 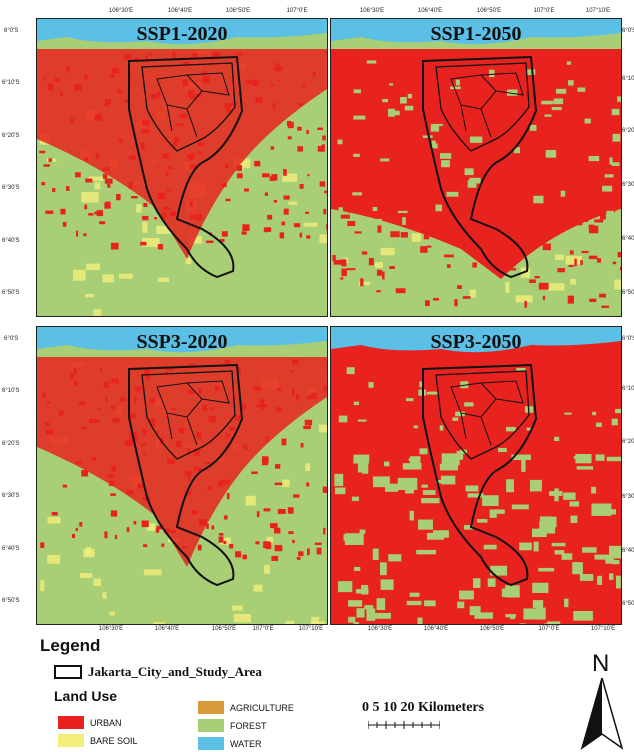 I want to click on lat-tick-left: 6°0'S, so click(x=11, y=339).